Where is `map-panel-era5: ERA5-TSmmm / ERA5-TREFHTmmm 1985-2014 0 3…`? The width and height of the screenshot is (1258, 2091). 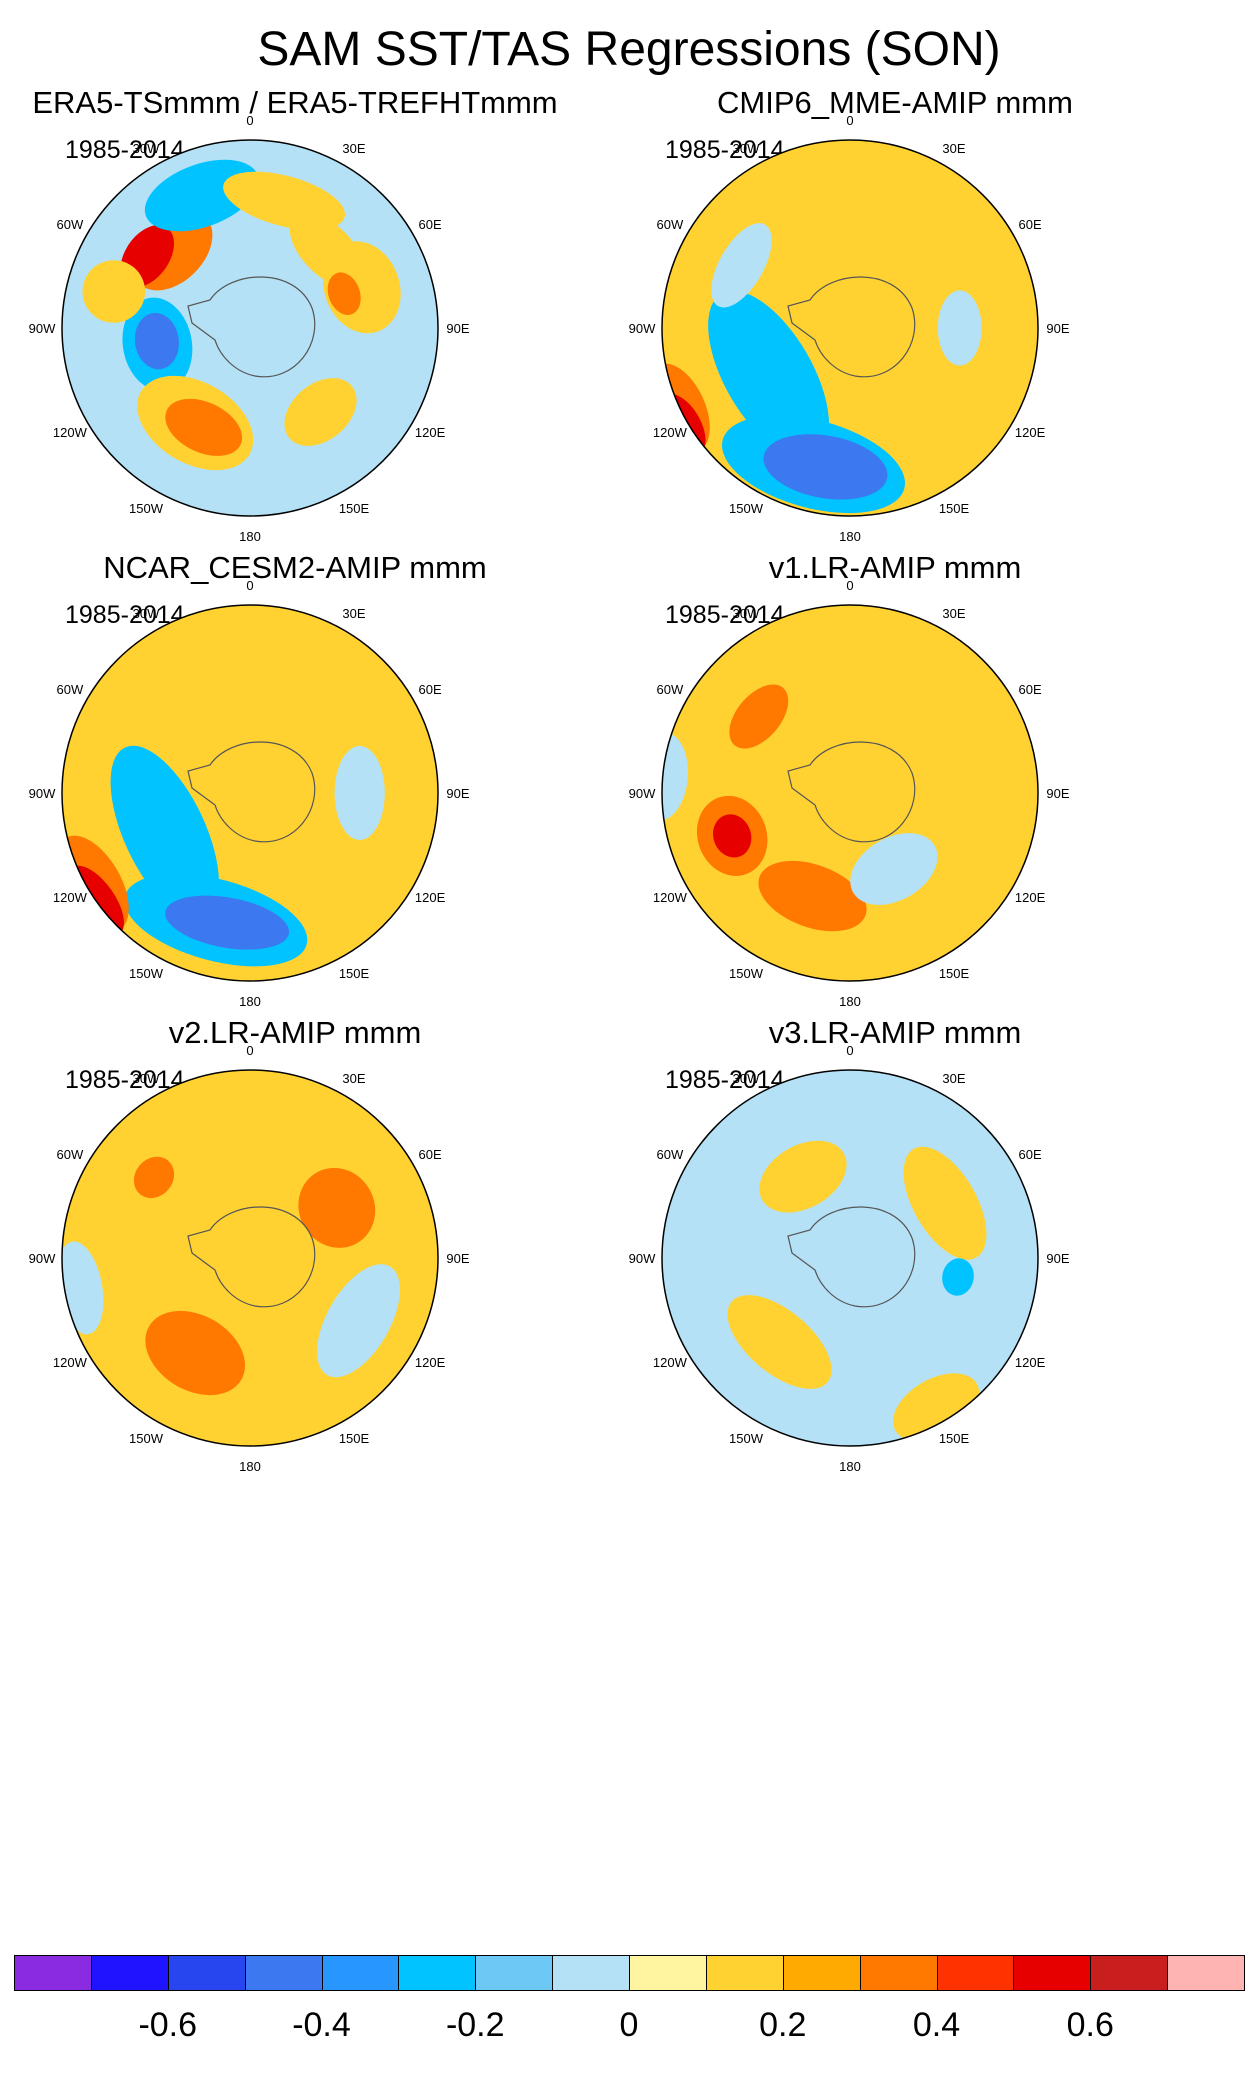
map-panel-era5: ERA5-TSmmm / ERA5-TREFHTmmm 1985-2014 0 3… is located at coordinates (325, 385).